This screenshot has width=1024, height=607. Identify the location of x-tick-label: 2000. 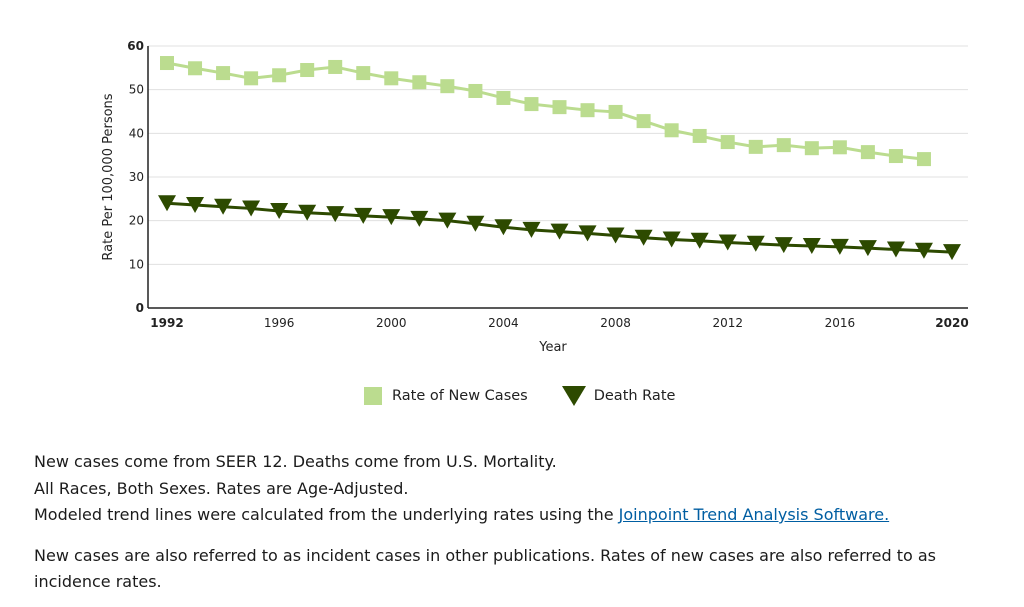
(391, 323).